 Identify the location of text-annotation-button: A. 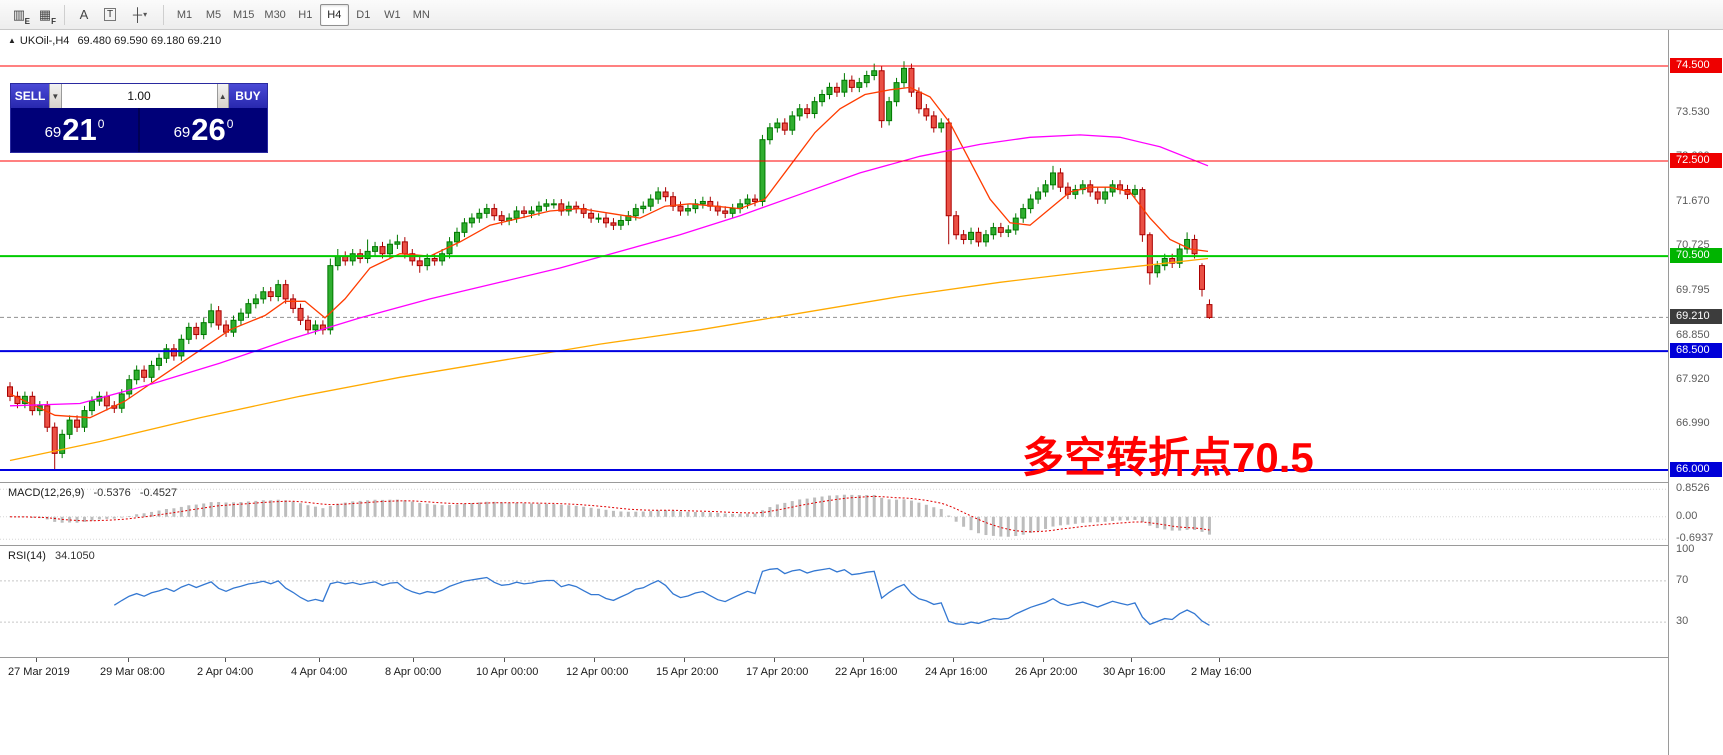
(84, 15).